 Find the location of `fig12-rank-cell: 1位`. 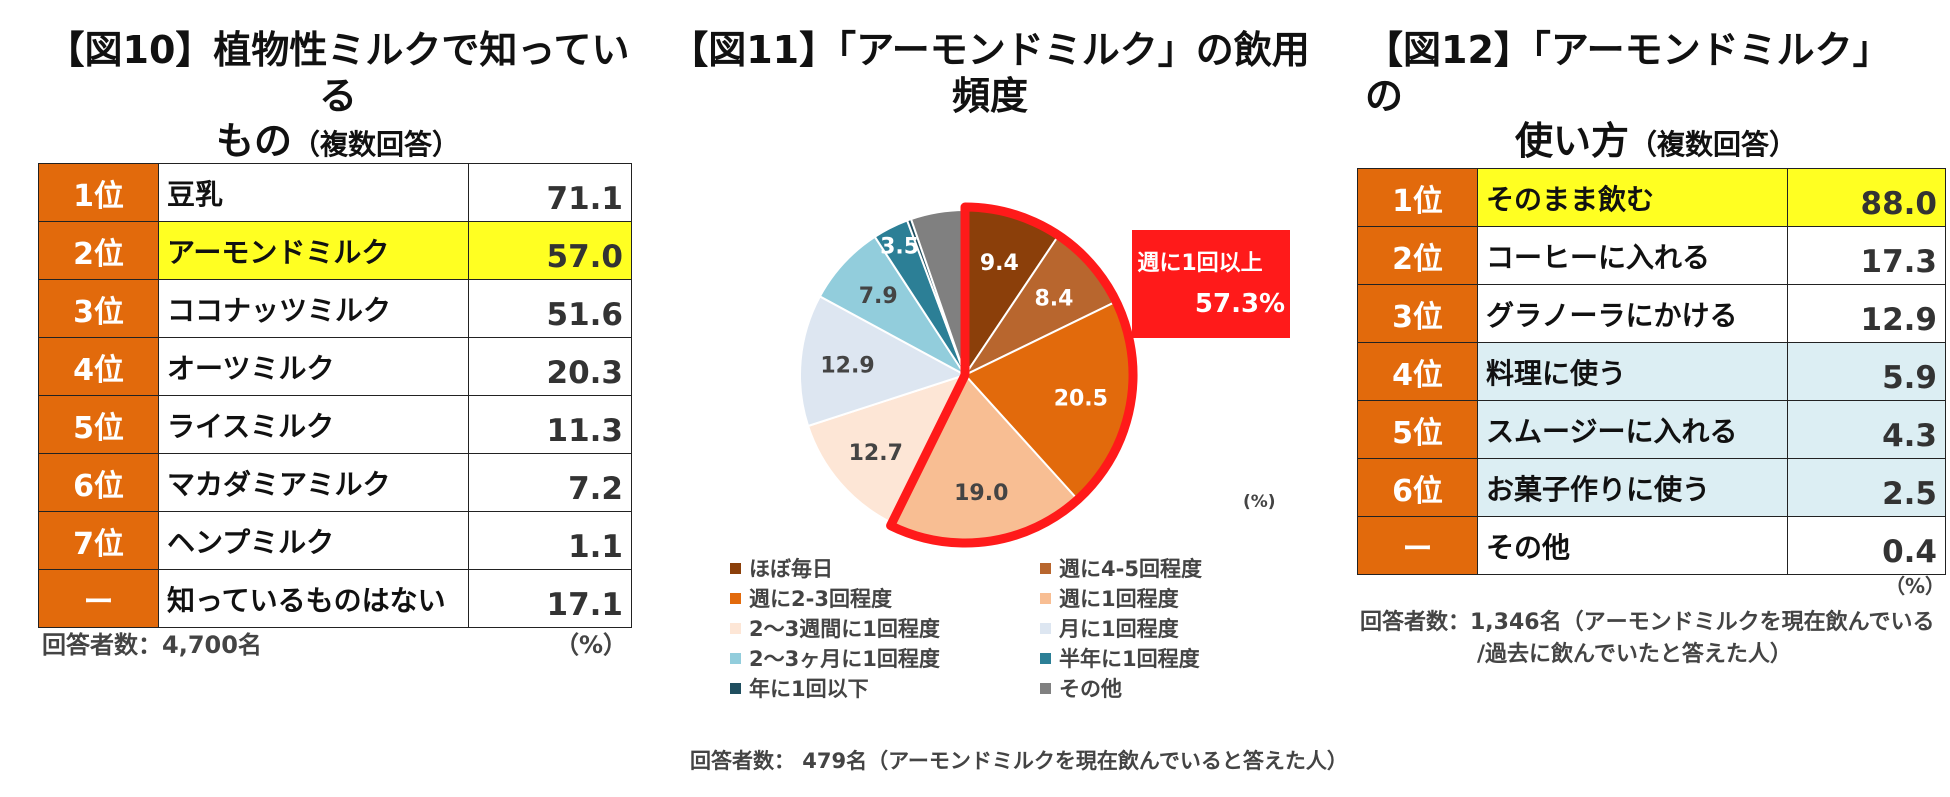

fig12-rank-cell: 1位 is located at coordinates (1417, 197).